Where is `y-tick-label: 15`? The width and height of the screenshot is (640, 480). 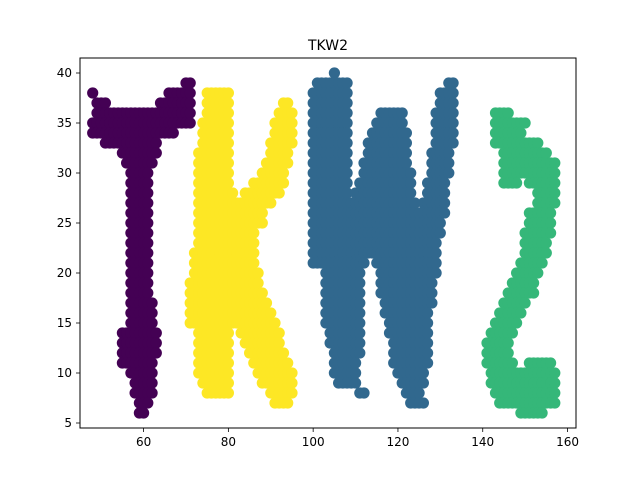
y-tick-label: 15 is located at coordinates (64, 323).